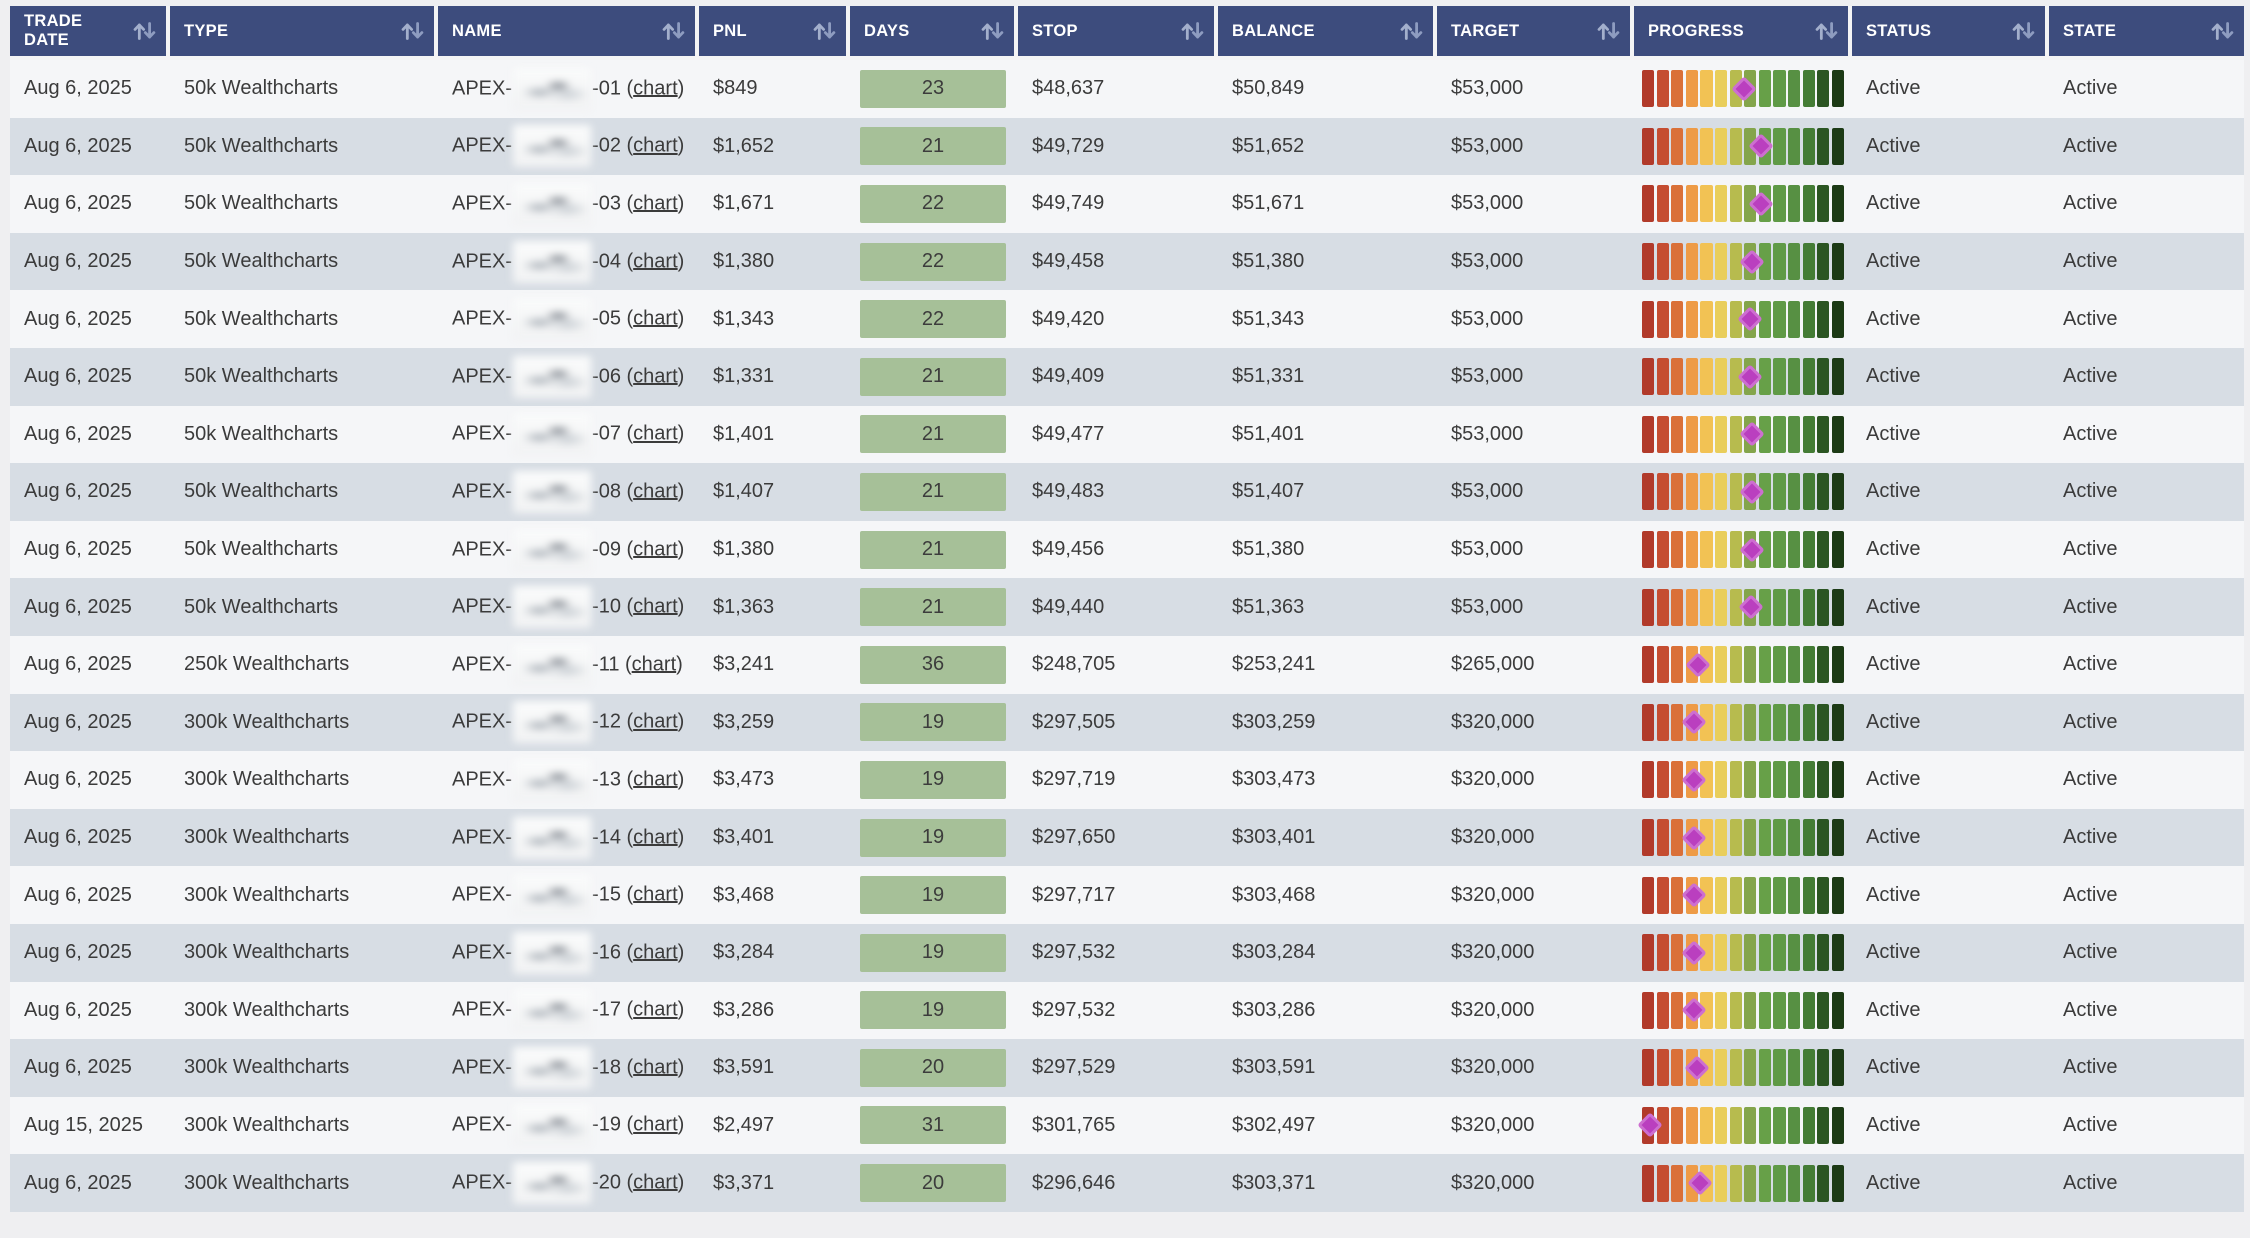  I want to click on column-header-target: TARGET, so click(1535, 33).